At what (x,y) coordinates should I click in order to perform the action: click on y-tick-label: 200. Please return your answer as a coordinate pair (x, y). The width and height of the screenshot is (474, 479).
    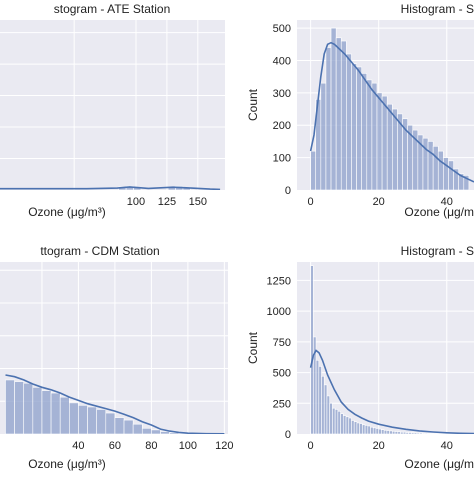
    Looking at the image, I should click on (282, 126).